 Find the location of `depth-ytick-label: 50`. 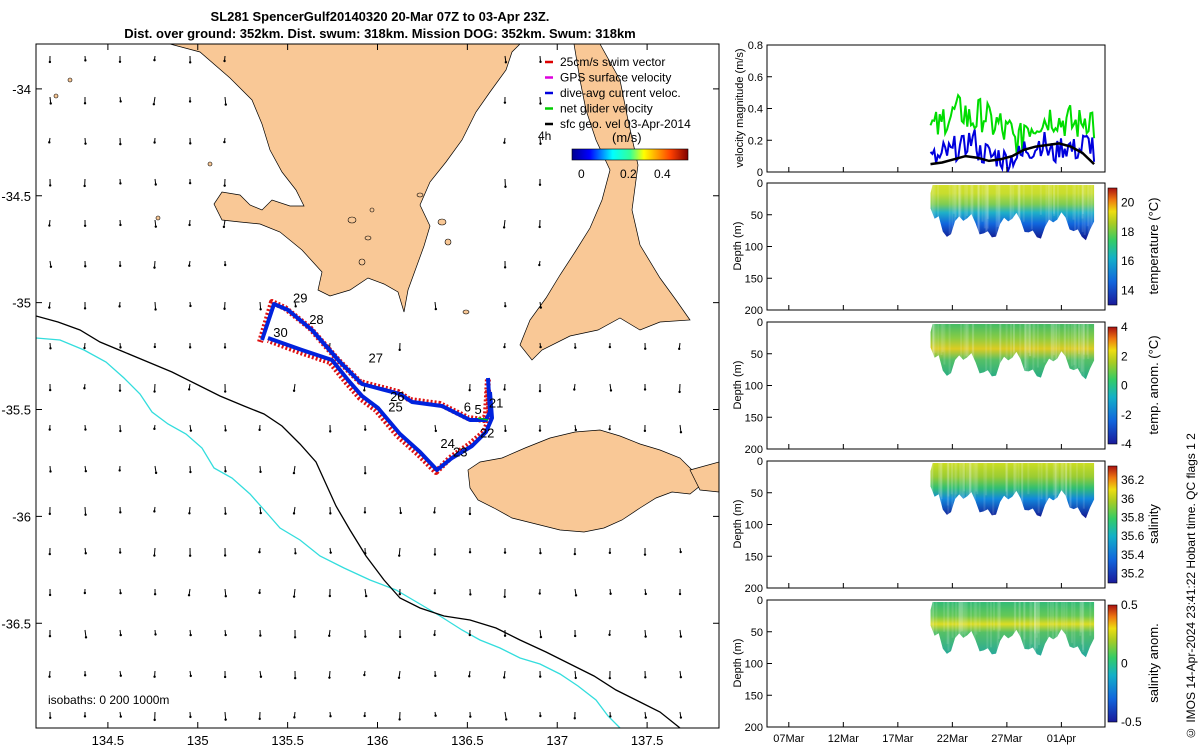

depth-ytick-label: 50 is located at coordinates (757, 633).